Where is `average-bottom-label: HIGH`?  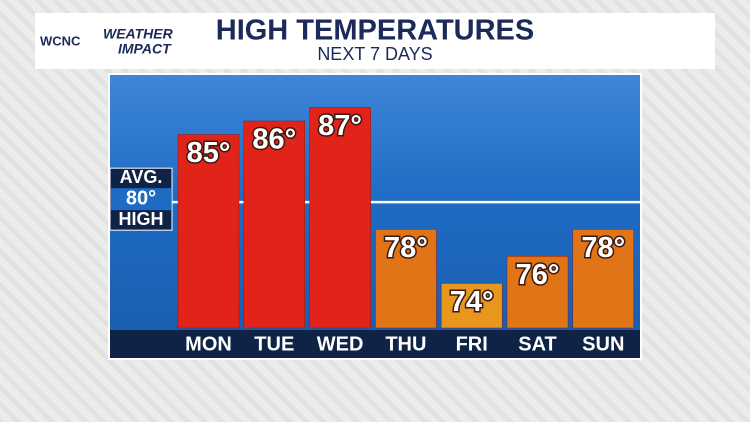 average-bottom-label: HIGH is located at coordinates (141, 219).